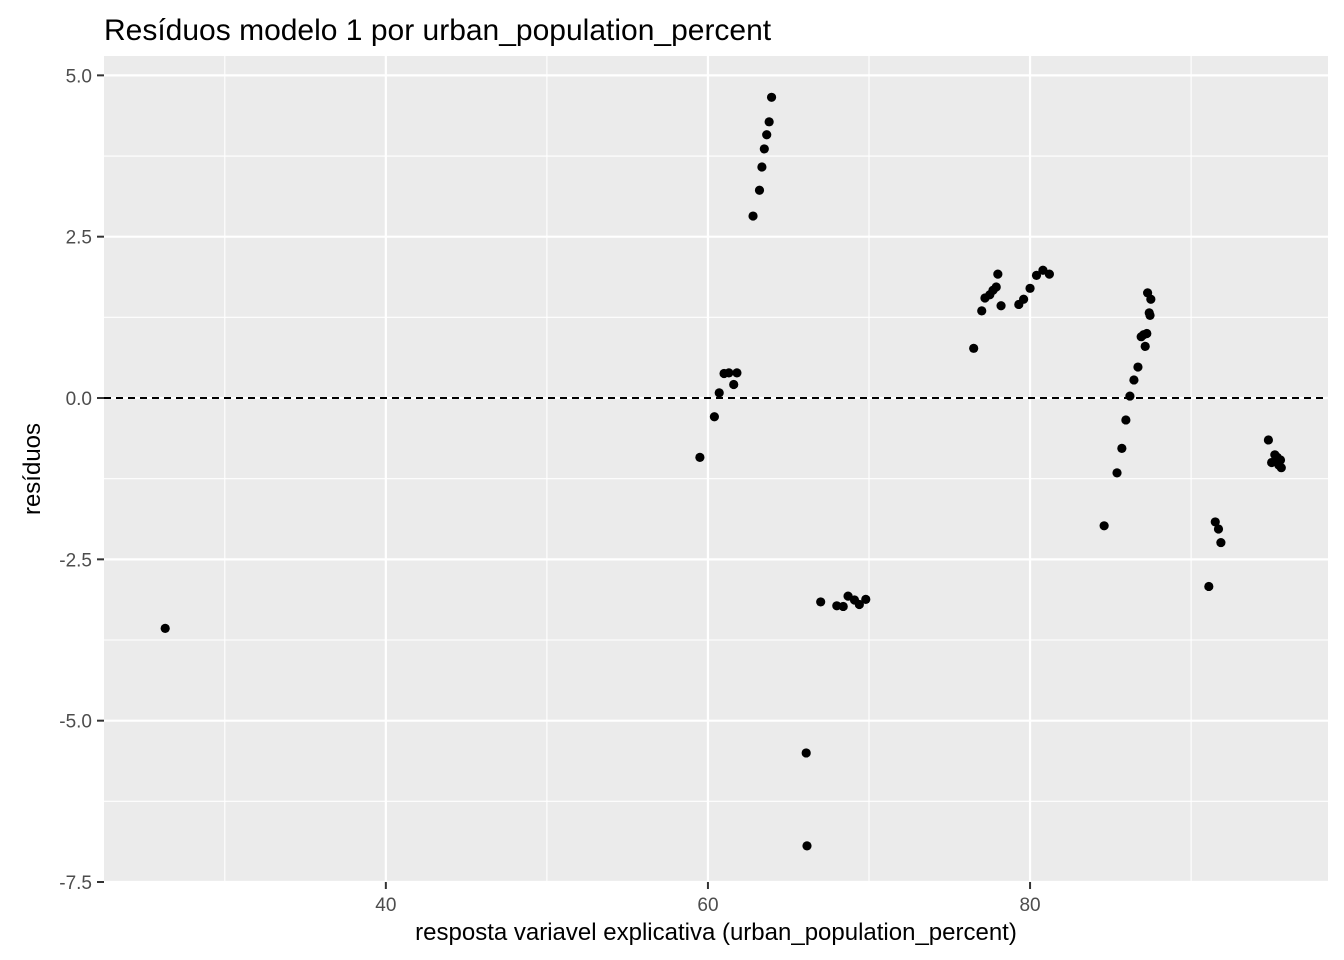  What do you see at coordinates (707, 905) in the screenshot?
I see `x-tick-label: 60` at bounding box center [707, 905].